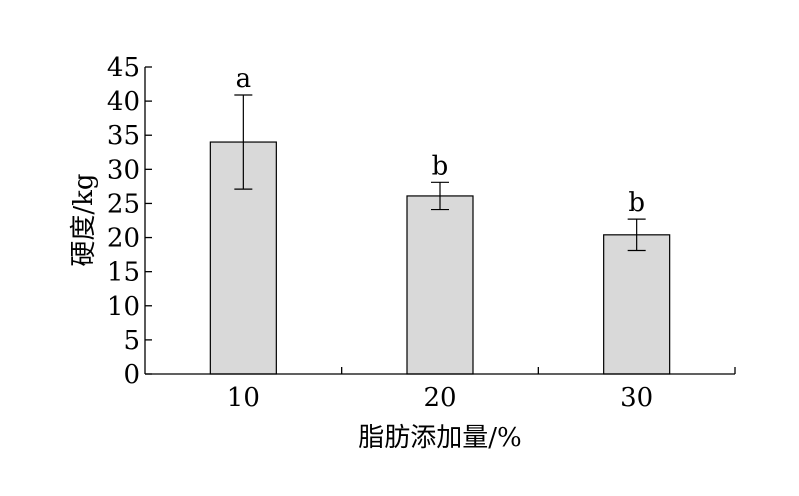  I want to click on x-axis-ticks: 10 20 30, so click(481, 390).